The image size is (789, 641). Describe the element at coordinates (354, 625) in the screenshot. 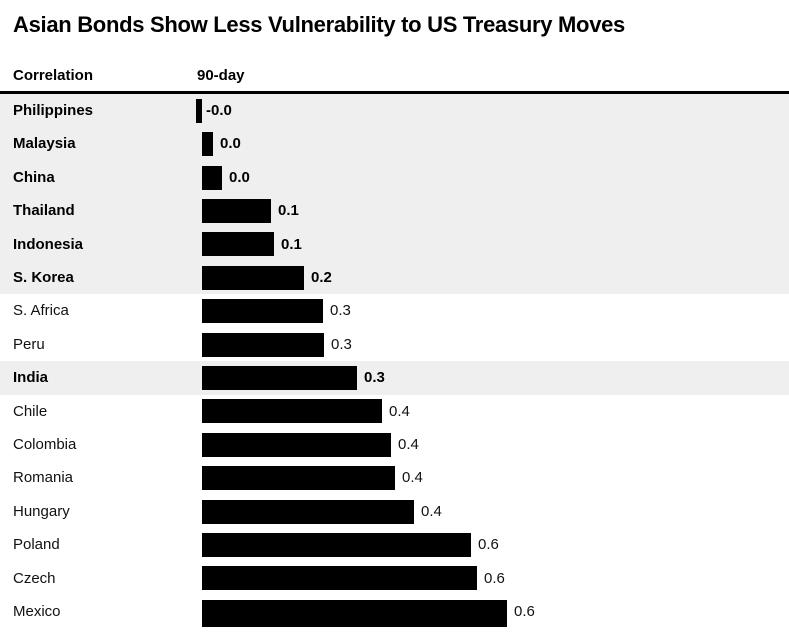

I see `axis-bottom-line` at that location.